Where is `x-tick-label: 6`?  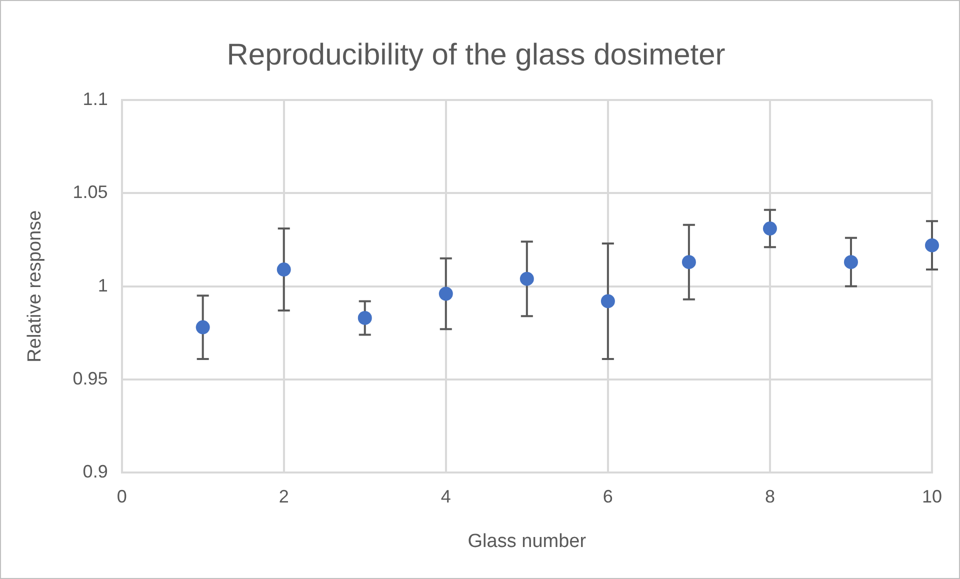 x-tick-label: 6 is located at coordinates (607, 496).